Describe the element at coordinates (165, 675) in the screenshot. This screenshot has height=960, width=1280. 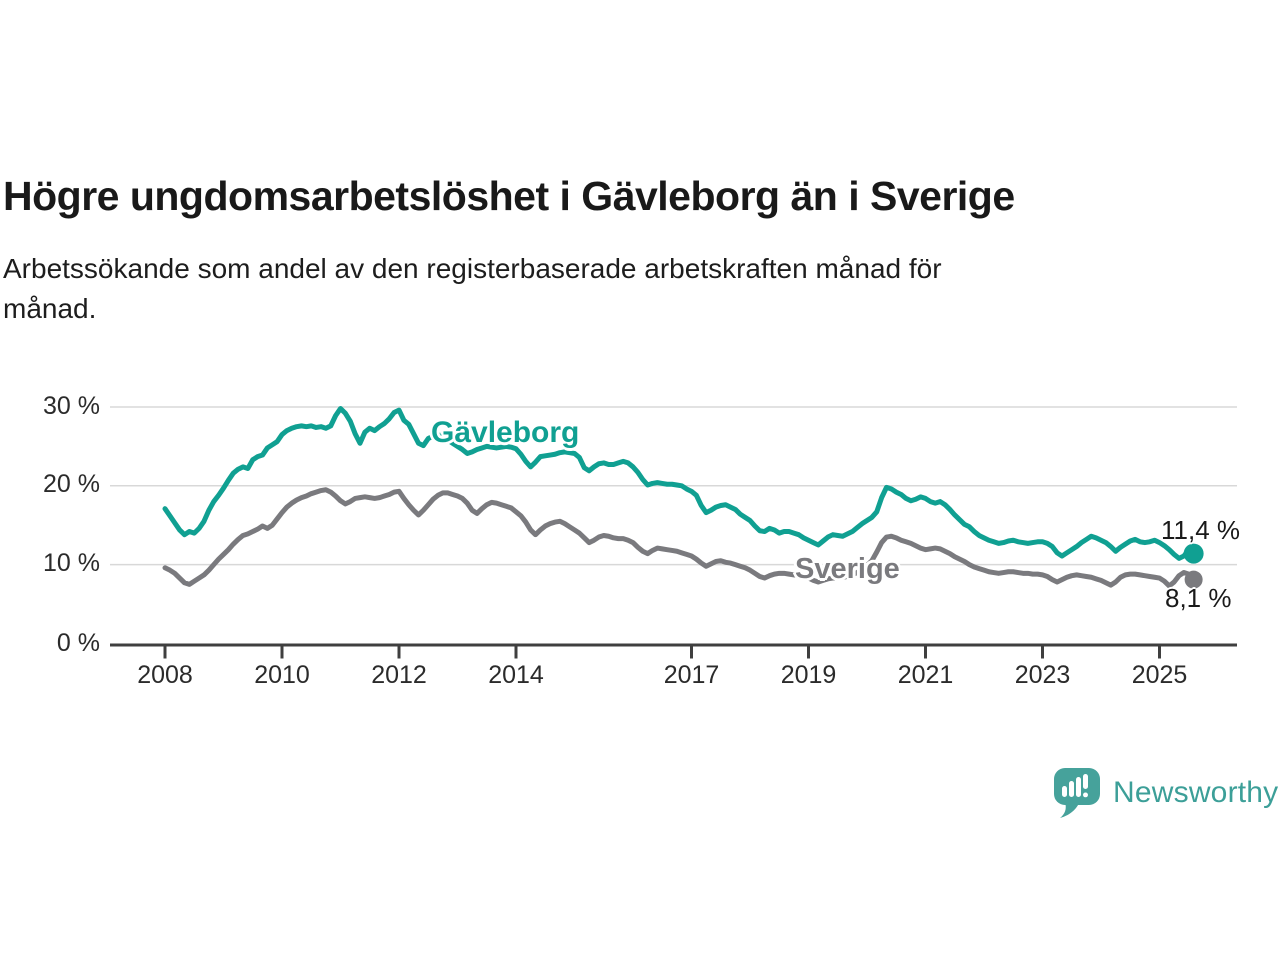
I see `x-axis-tick-2008: 2008` at that location.